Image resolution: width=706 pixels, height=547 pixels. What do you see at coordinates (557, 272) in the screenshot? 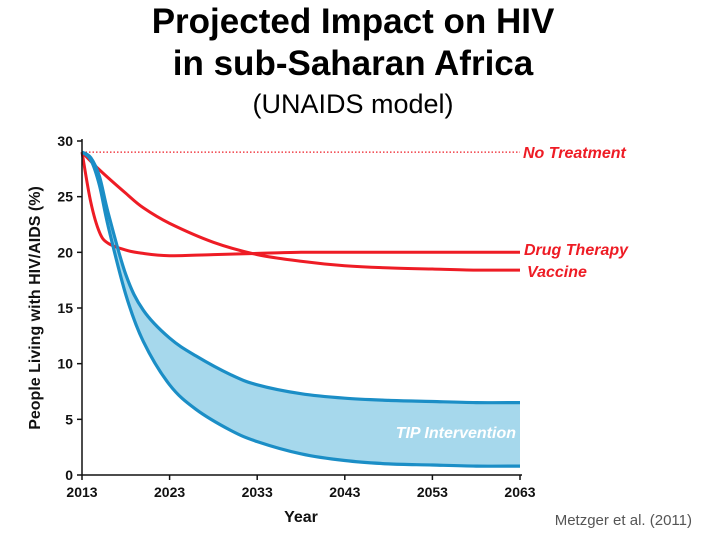
I see `vaccine-label: Vaccine` at bounding box center [557, 272].